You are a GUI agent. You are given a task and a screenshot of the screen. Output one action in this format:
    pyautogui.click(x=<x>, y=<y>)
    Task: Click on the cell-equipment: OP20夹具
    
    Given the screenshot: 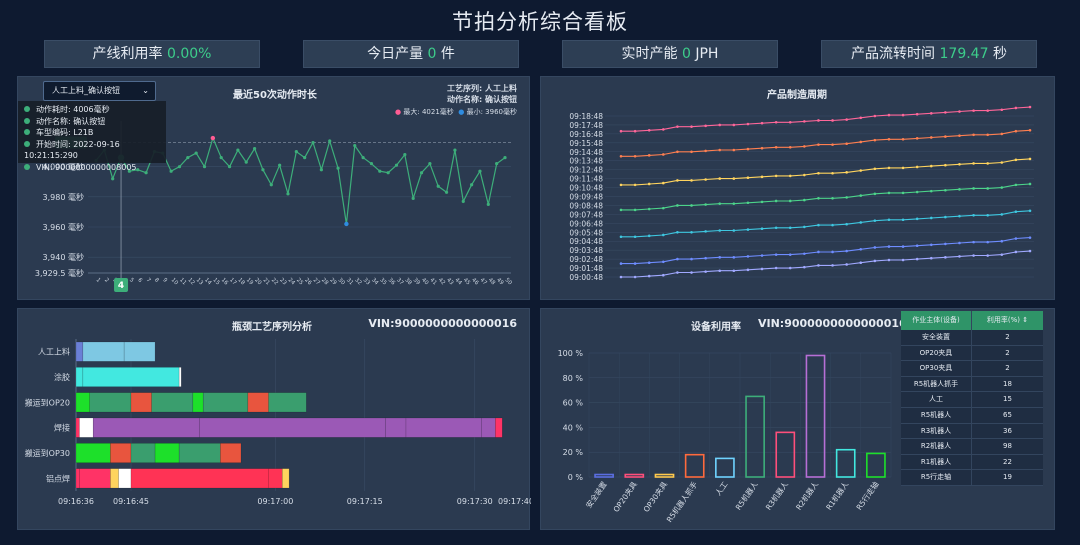 What is the action you would take?
    pyautogui.click(x=936, y=353)
    